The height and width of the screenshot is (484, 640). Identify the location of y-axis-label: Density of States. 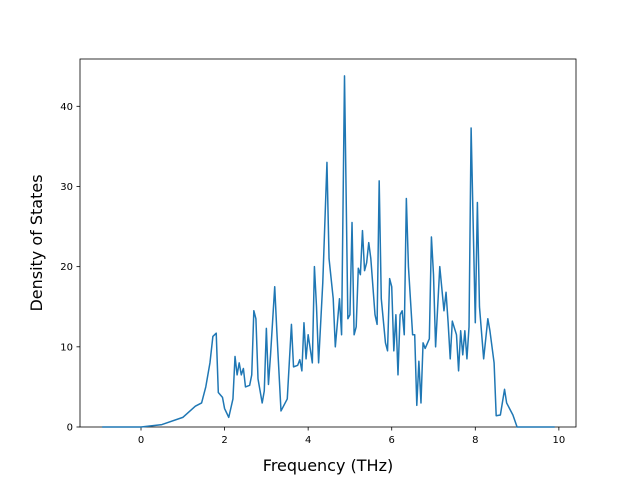
(36, 242).